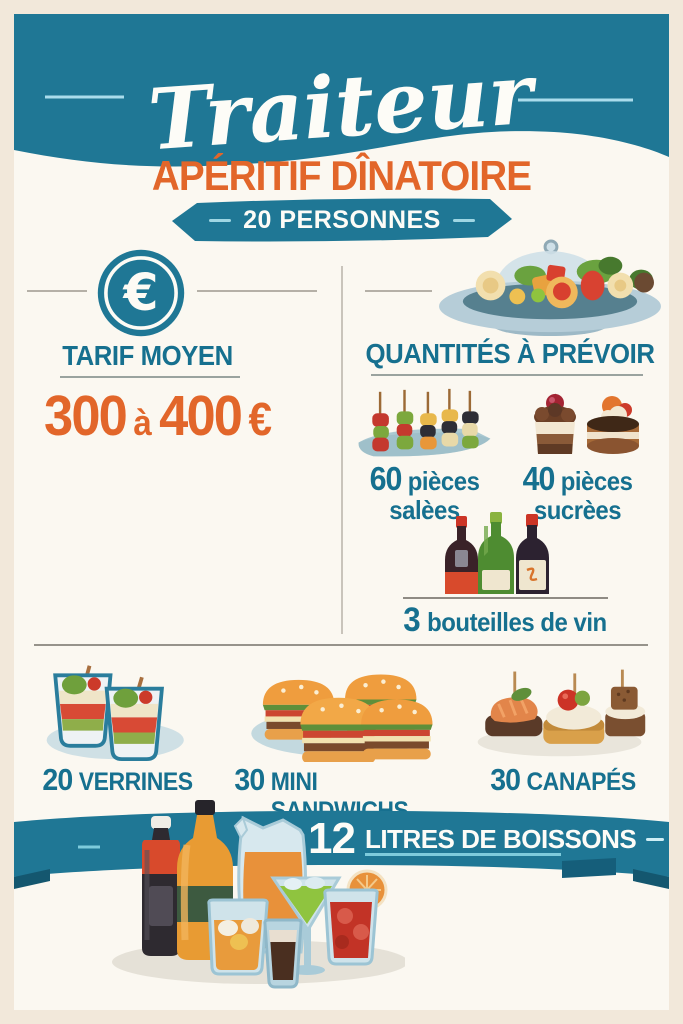 Image resolution: width=683 pixels, height=1024 pixels. I want to click on price-connector: à, so click(142, 422).